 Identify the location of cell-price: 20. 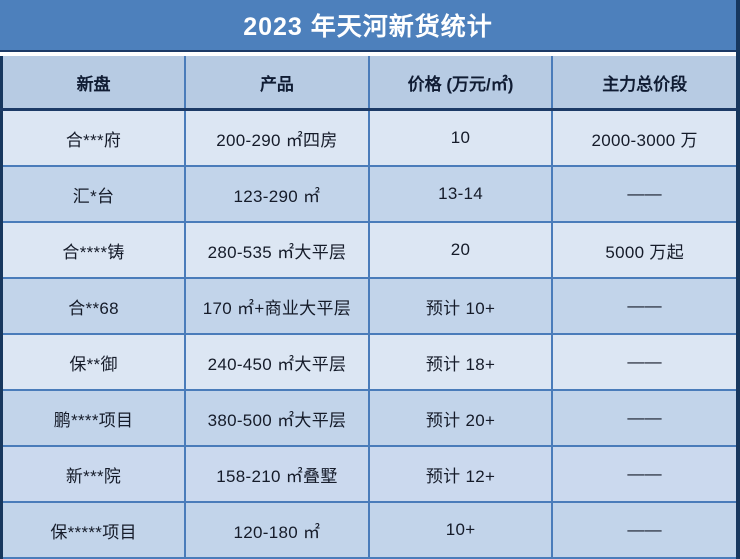
(461, 250).